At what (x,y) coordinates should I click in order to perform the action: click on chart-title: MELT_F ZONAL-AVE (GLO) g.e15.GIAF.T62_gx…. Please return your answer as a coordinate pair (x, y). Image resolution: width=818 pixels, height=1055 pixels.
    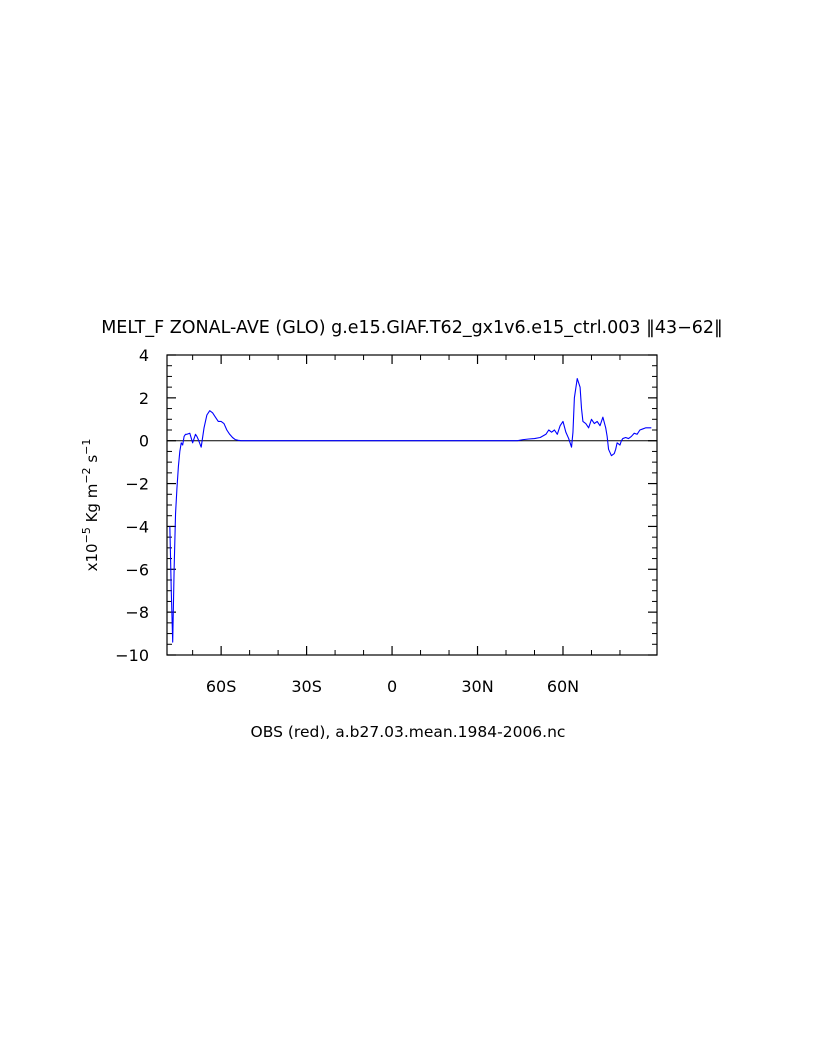
    Looking at the image, I should click on (412, 328).